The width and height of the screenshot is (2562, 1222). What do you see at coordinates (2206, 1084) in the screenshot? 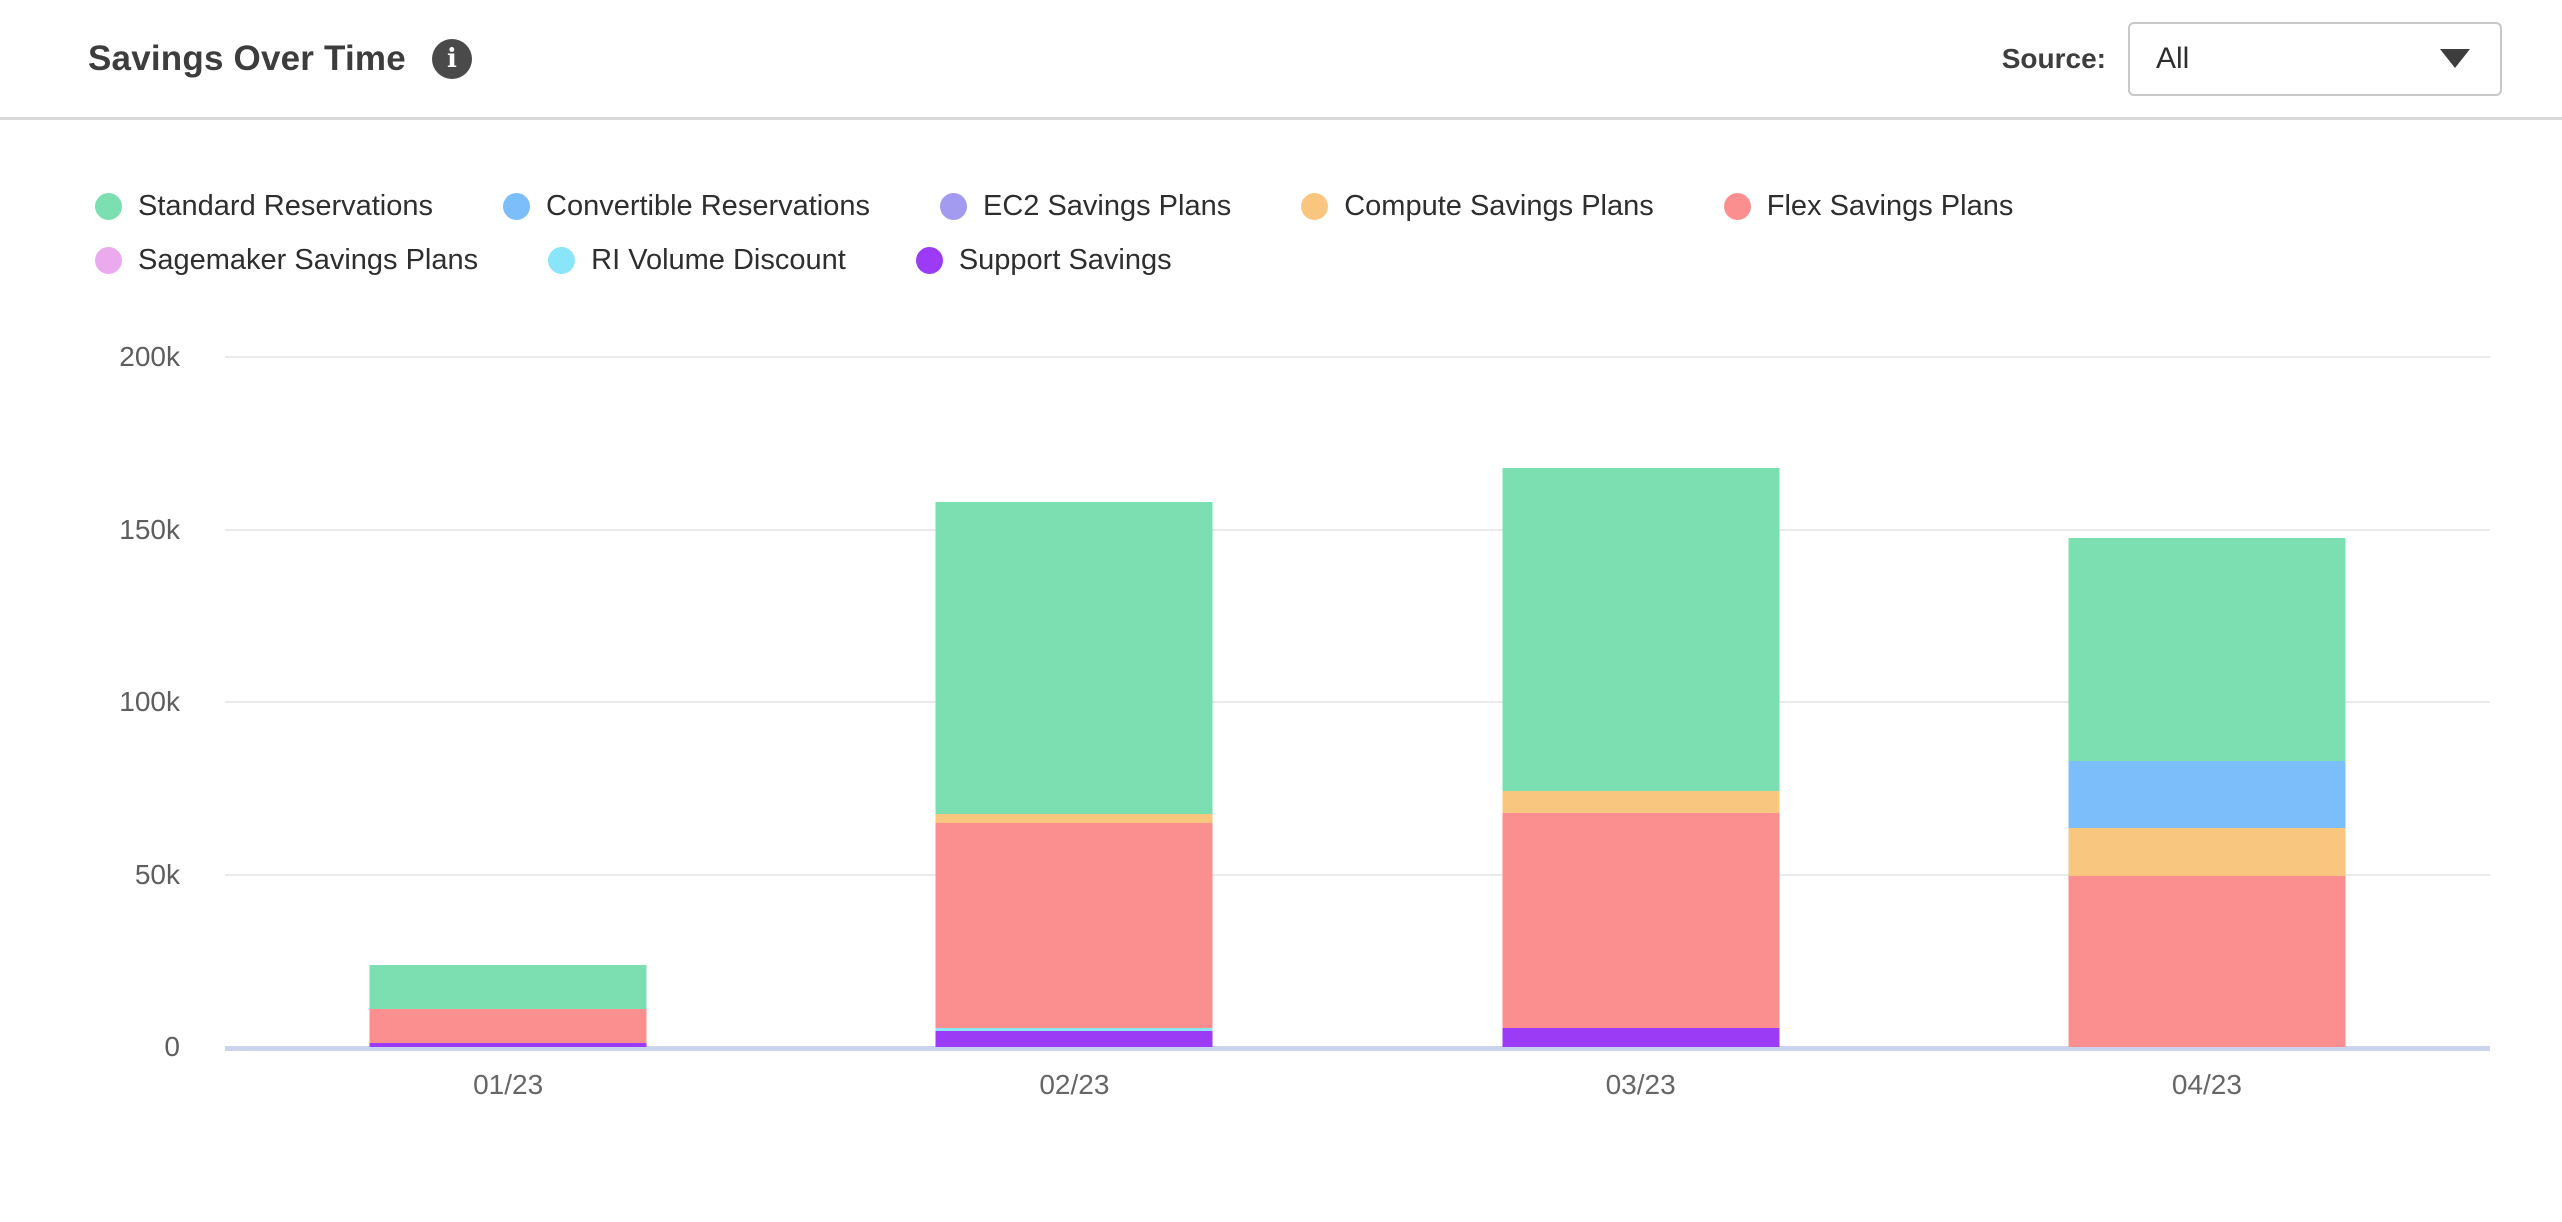
I see `x-axis-tick-label: 04/23` at bounding box center [2206, 1084].